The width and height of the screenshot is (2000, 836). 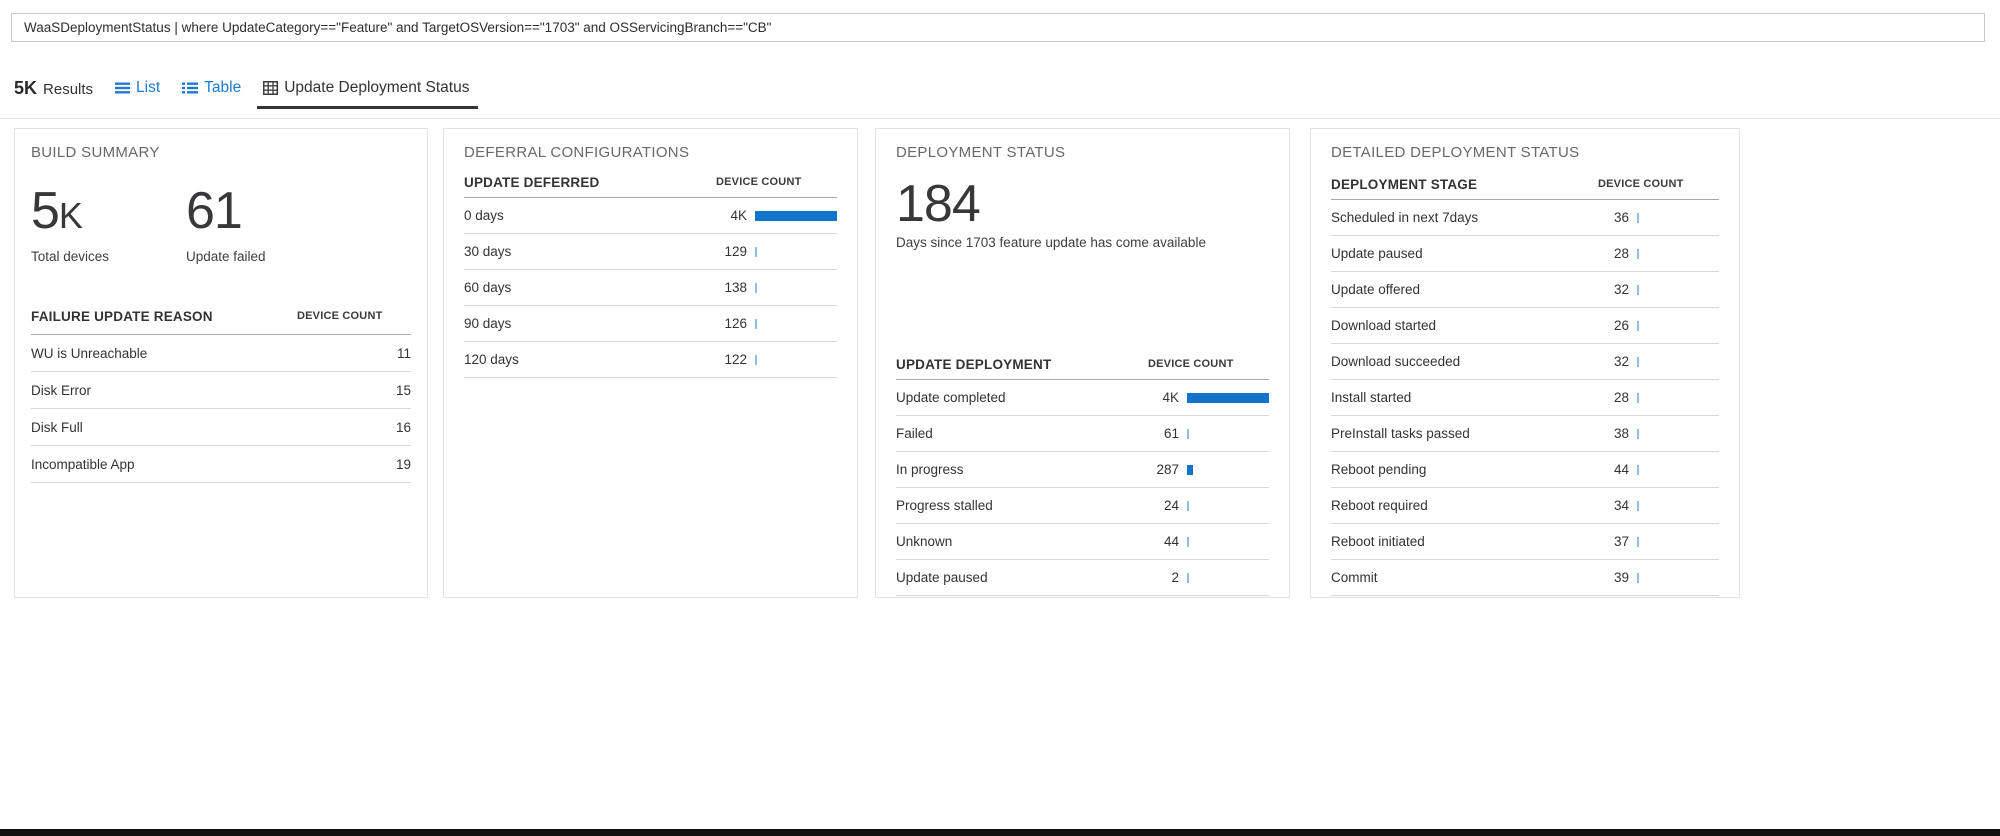 What do you see at coordinates (1371, 397) in the screenshot?
I see `row-label: Install started` at bounding box center [1371, 397].